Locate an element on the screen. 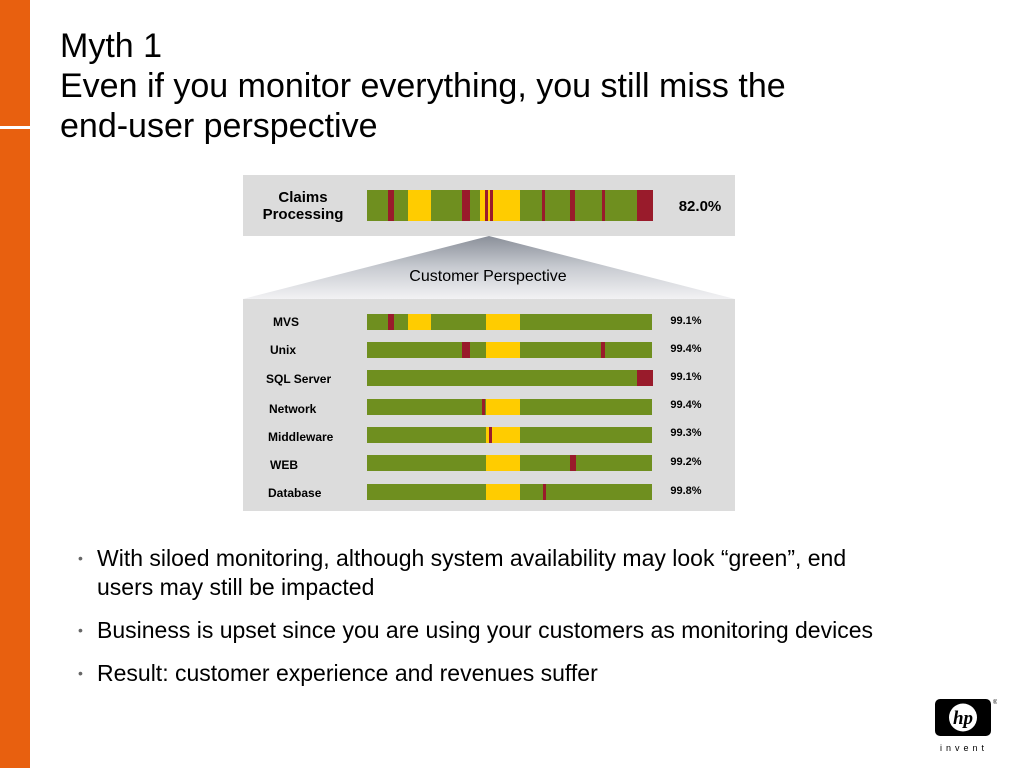 The width and height of the screenshot is (1024, 768). row-label-web: WEB is located at coordinates (284, 465).